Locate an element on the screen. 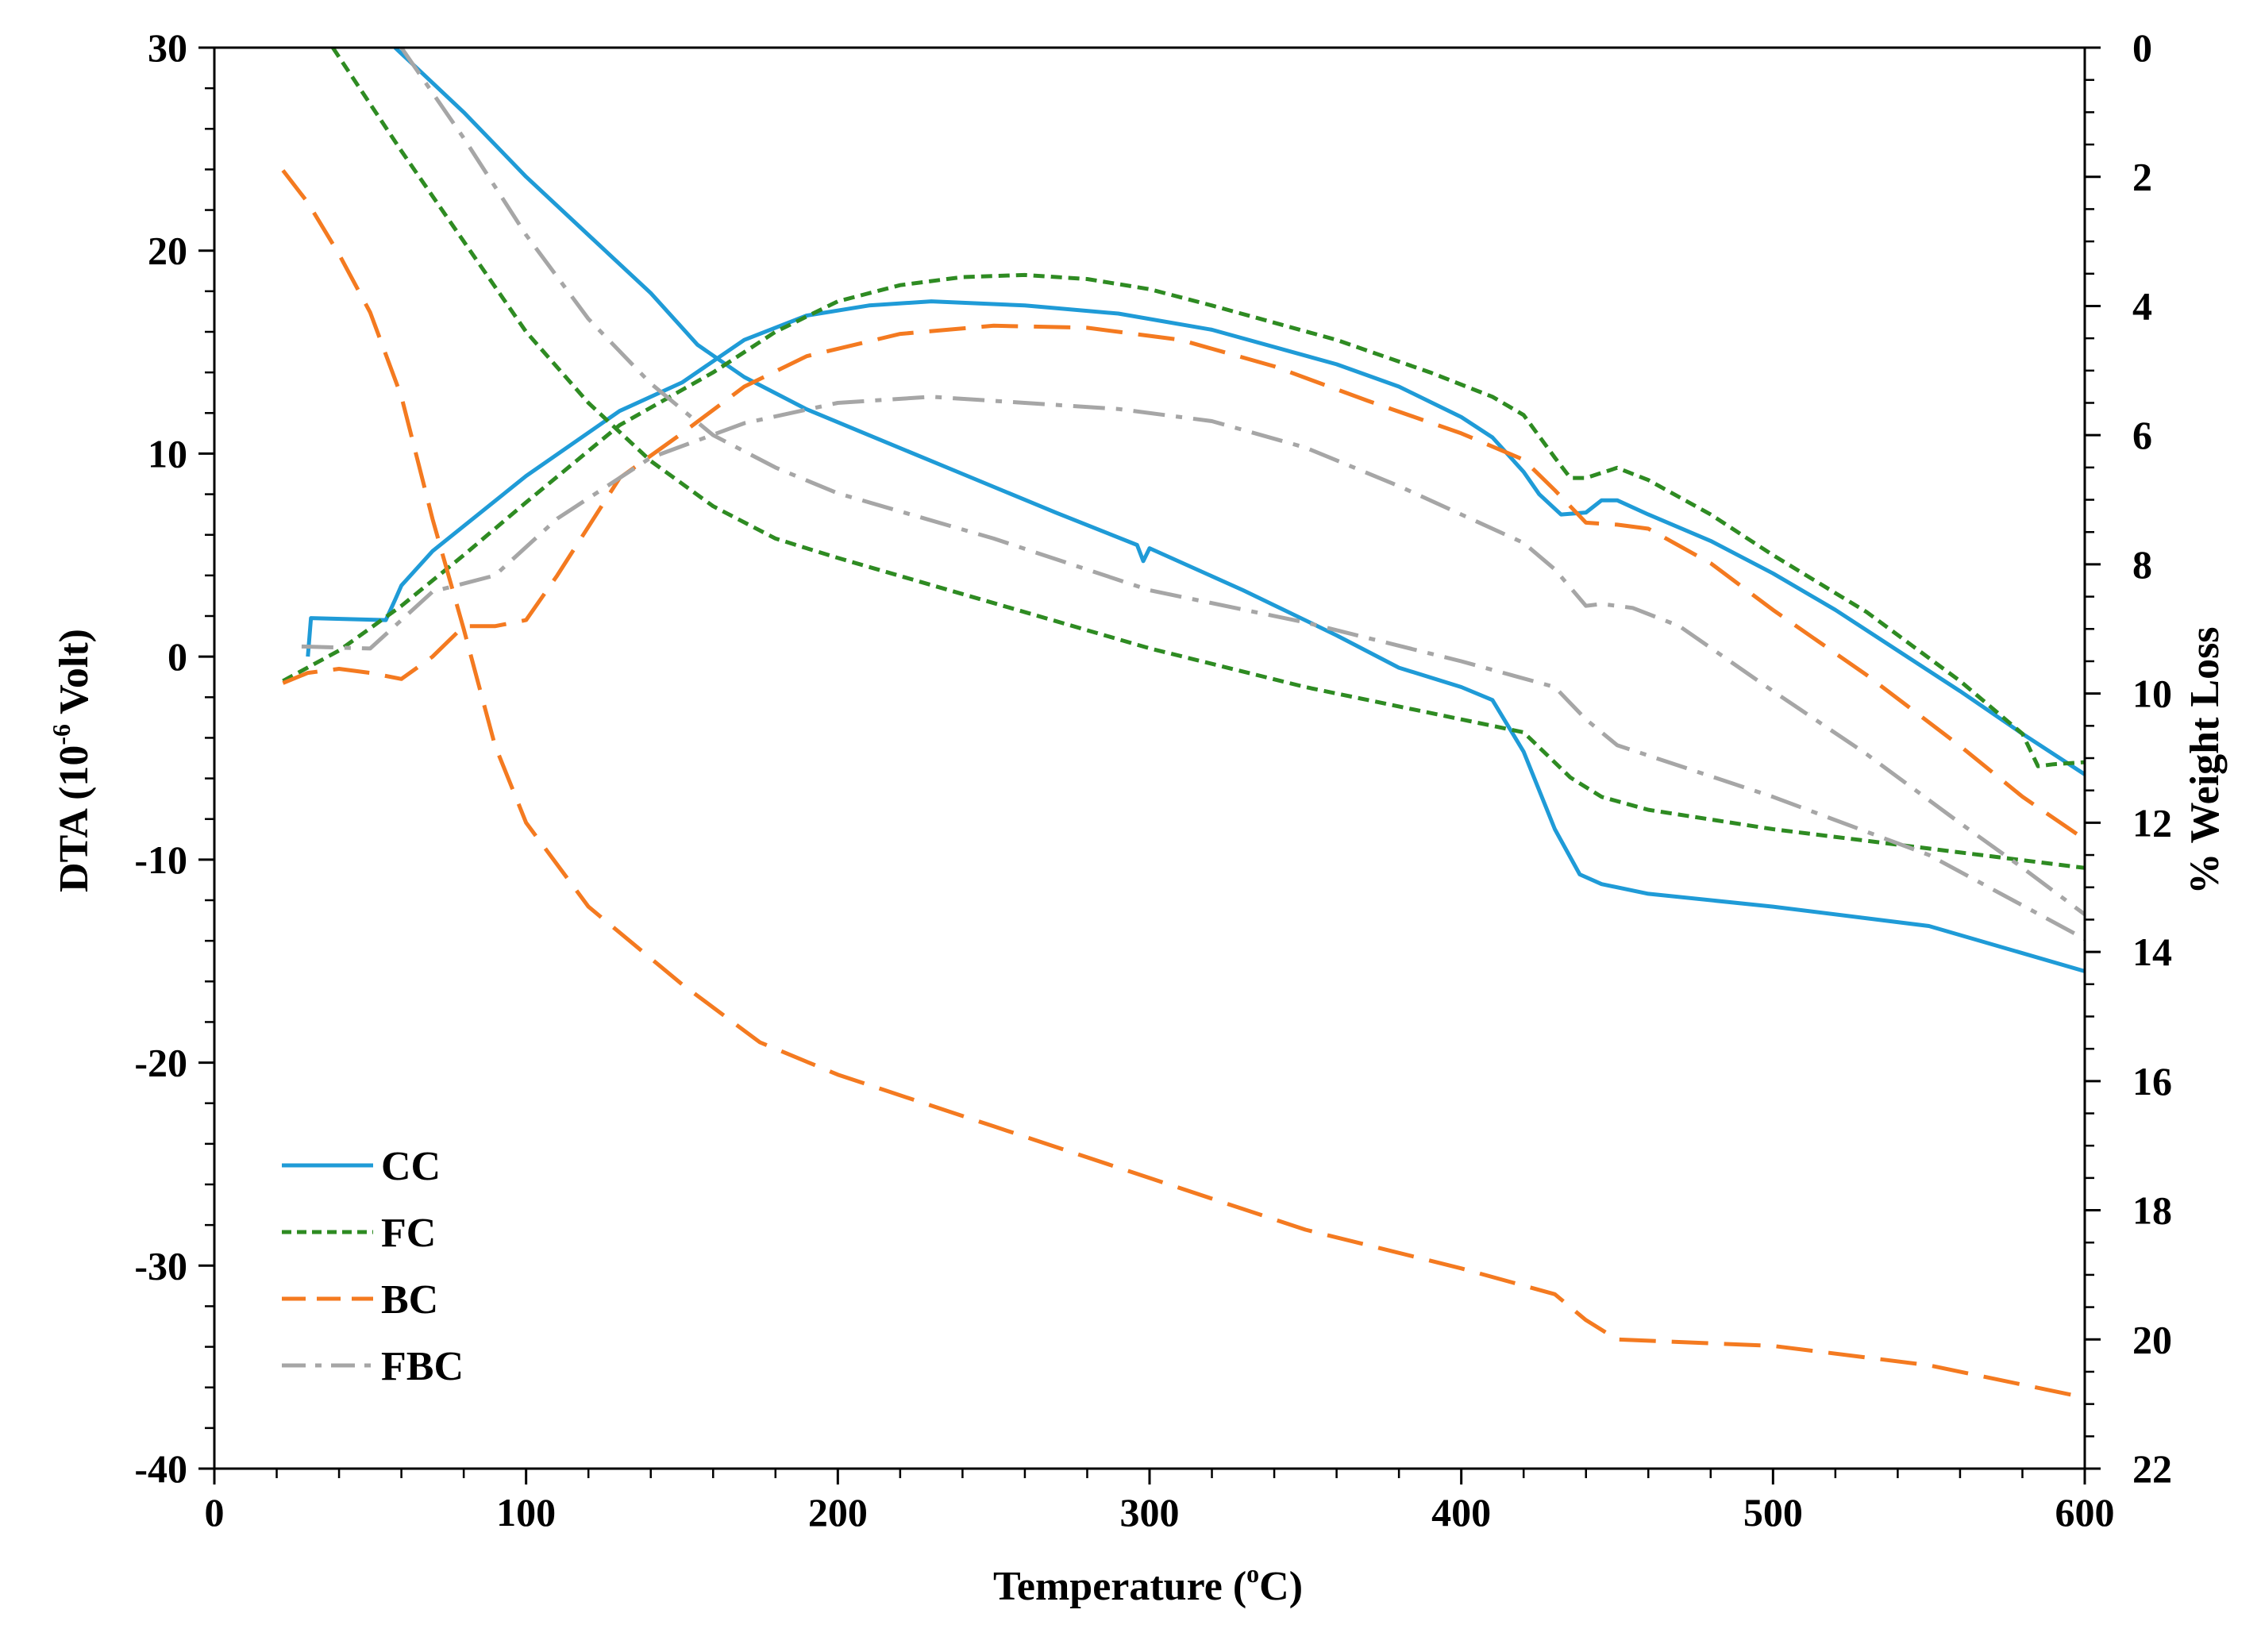 This screenshot has width=2261, height=1652. y-right-tick-label: 18 is located at coordinates (2152, 1210).